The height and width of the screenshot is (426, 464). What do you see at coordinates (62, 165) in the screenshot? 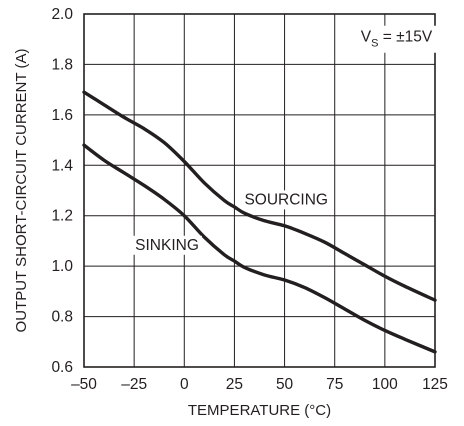
I see `y-tick-label: 1.4` at bounding box center [62, 165].